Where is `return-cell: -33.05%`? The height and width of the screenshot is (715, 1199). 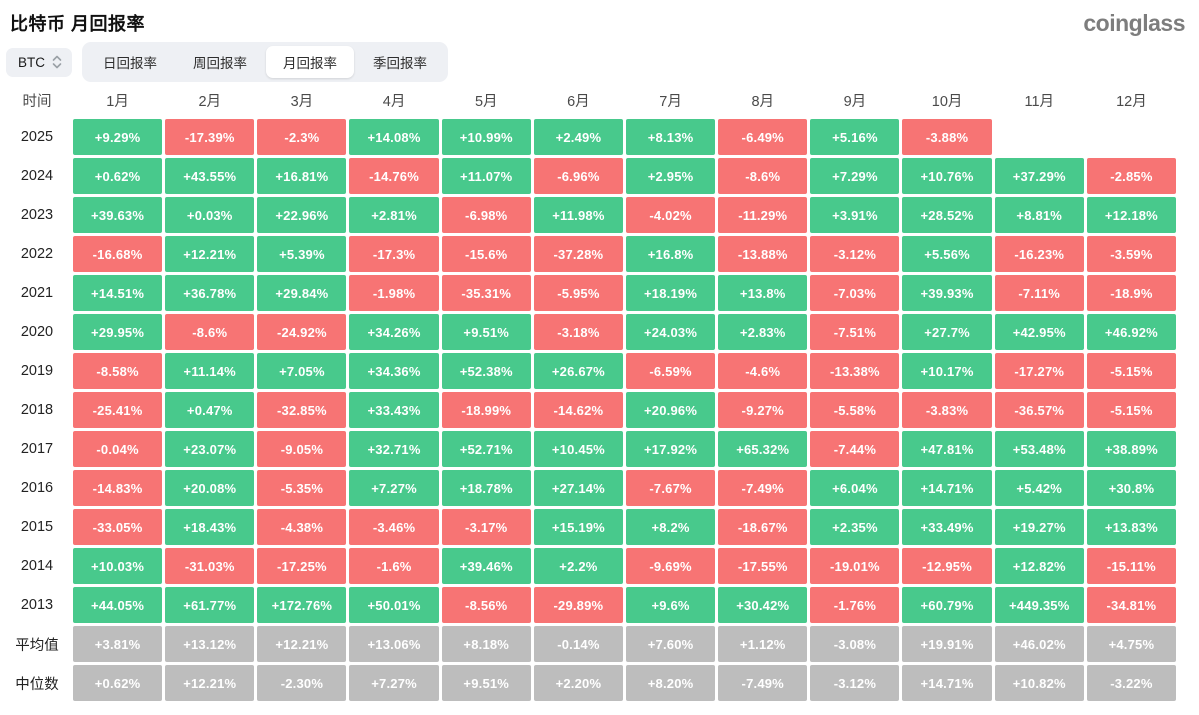
return-cell: -33.05% is located at coordinates (118, 527).